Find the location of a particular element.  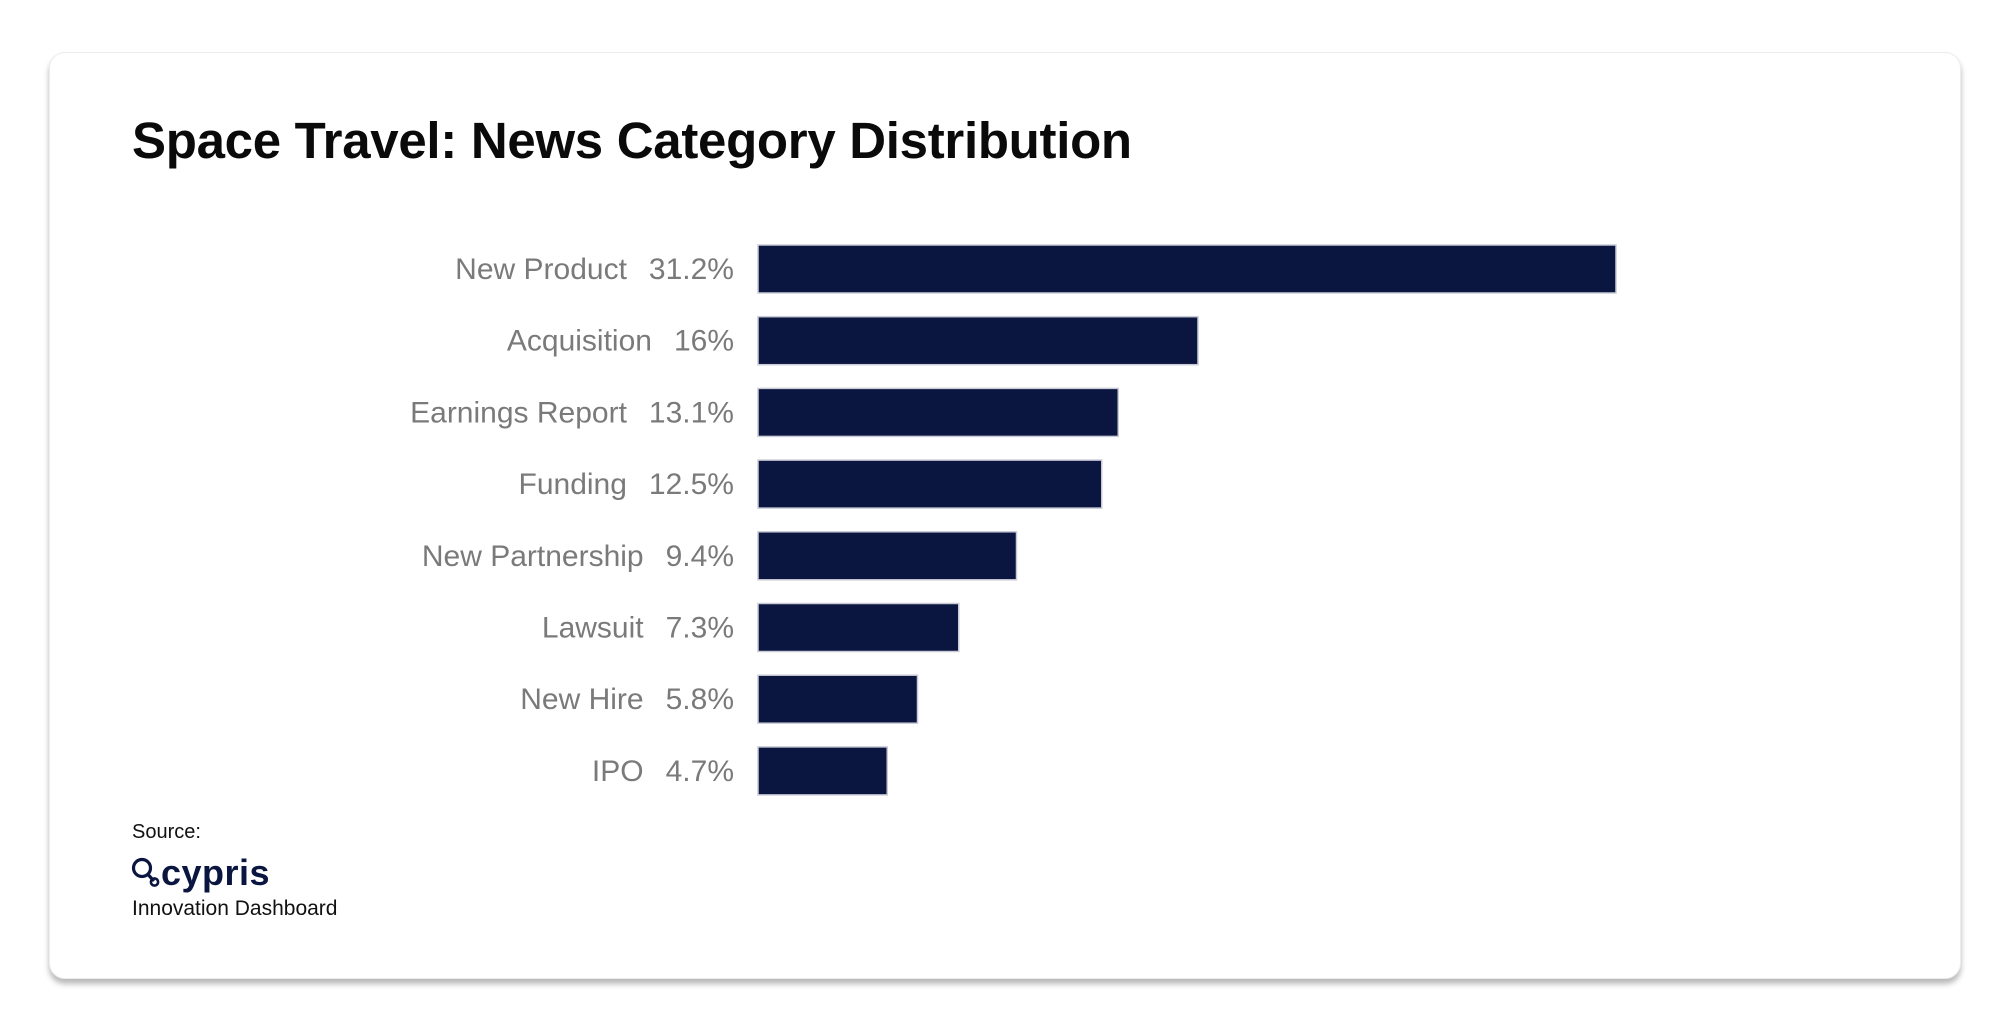

logo-text: cypris is located at coordinates (216, 872).